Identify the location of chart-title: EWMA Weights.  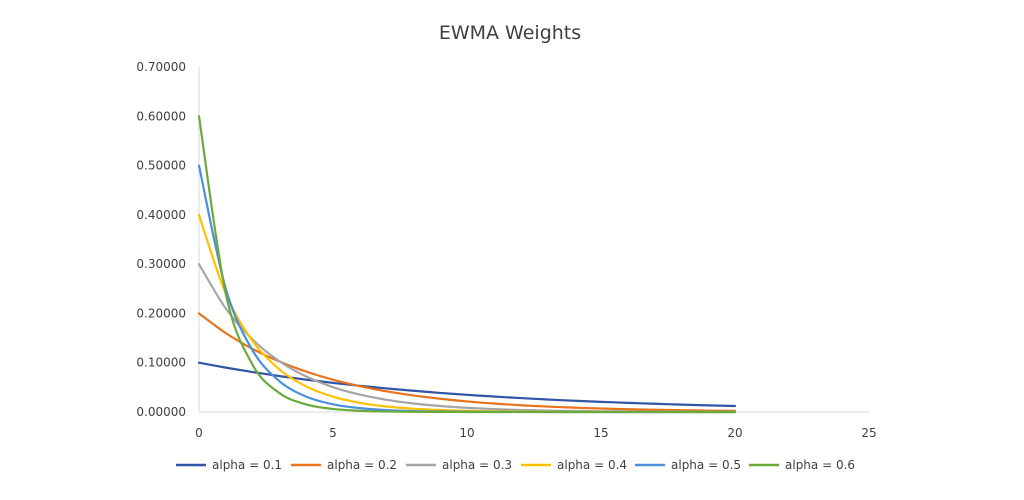
(510, 33).